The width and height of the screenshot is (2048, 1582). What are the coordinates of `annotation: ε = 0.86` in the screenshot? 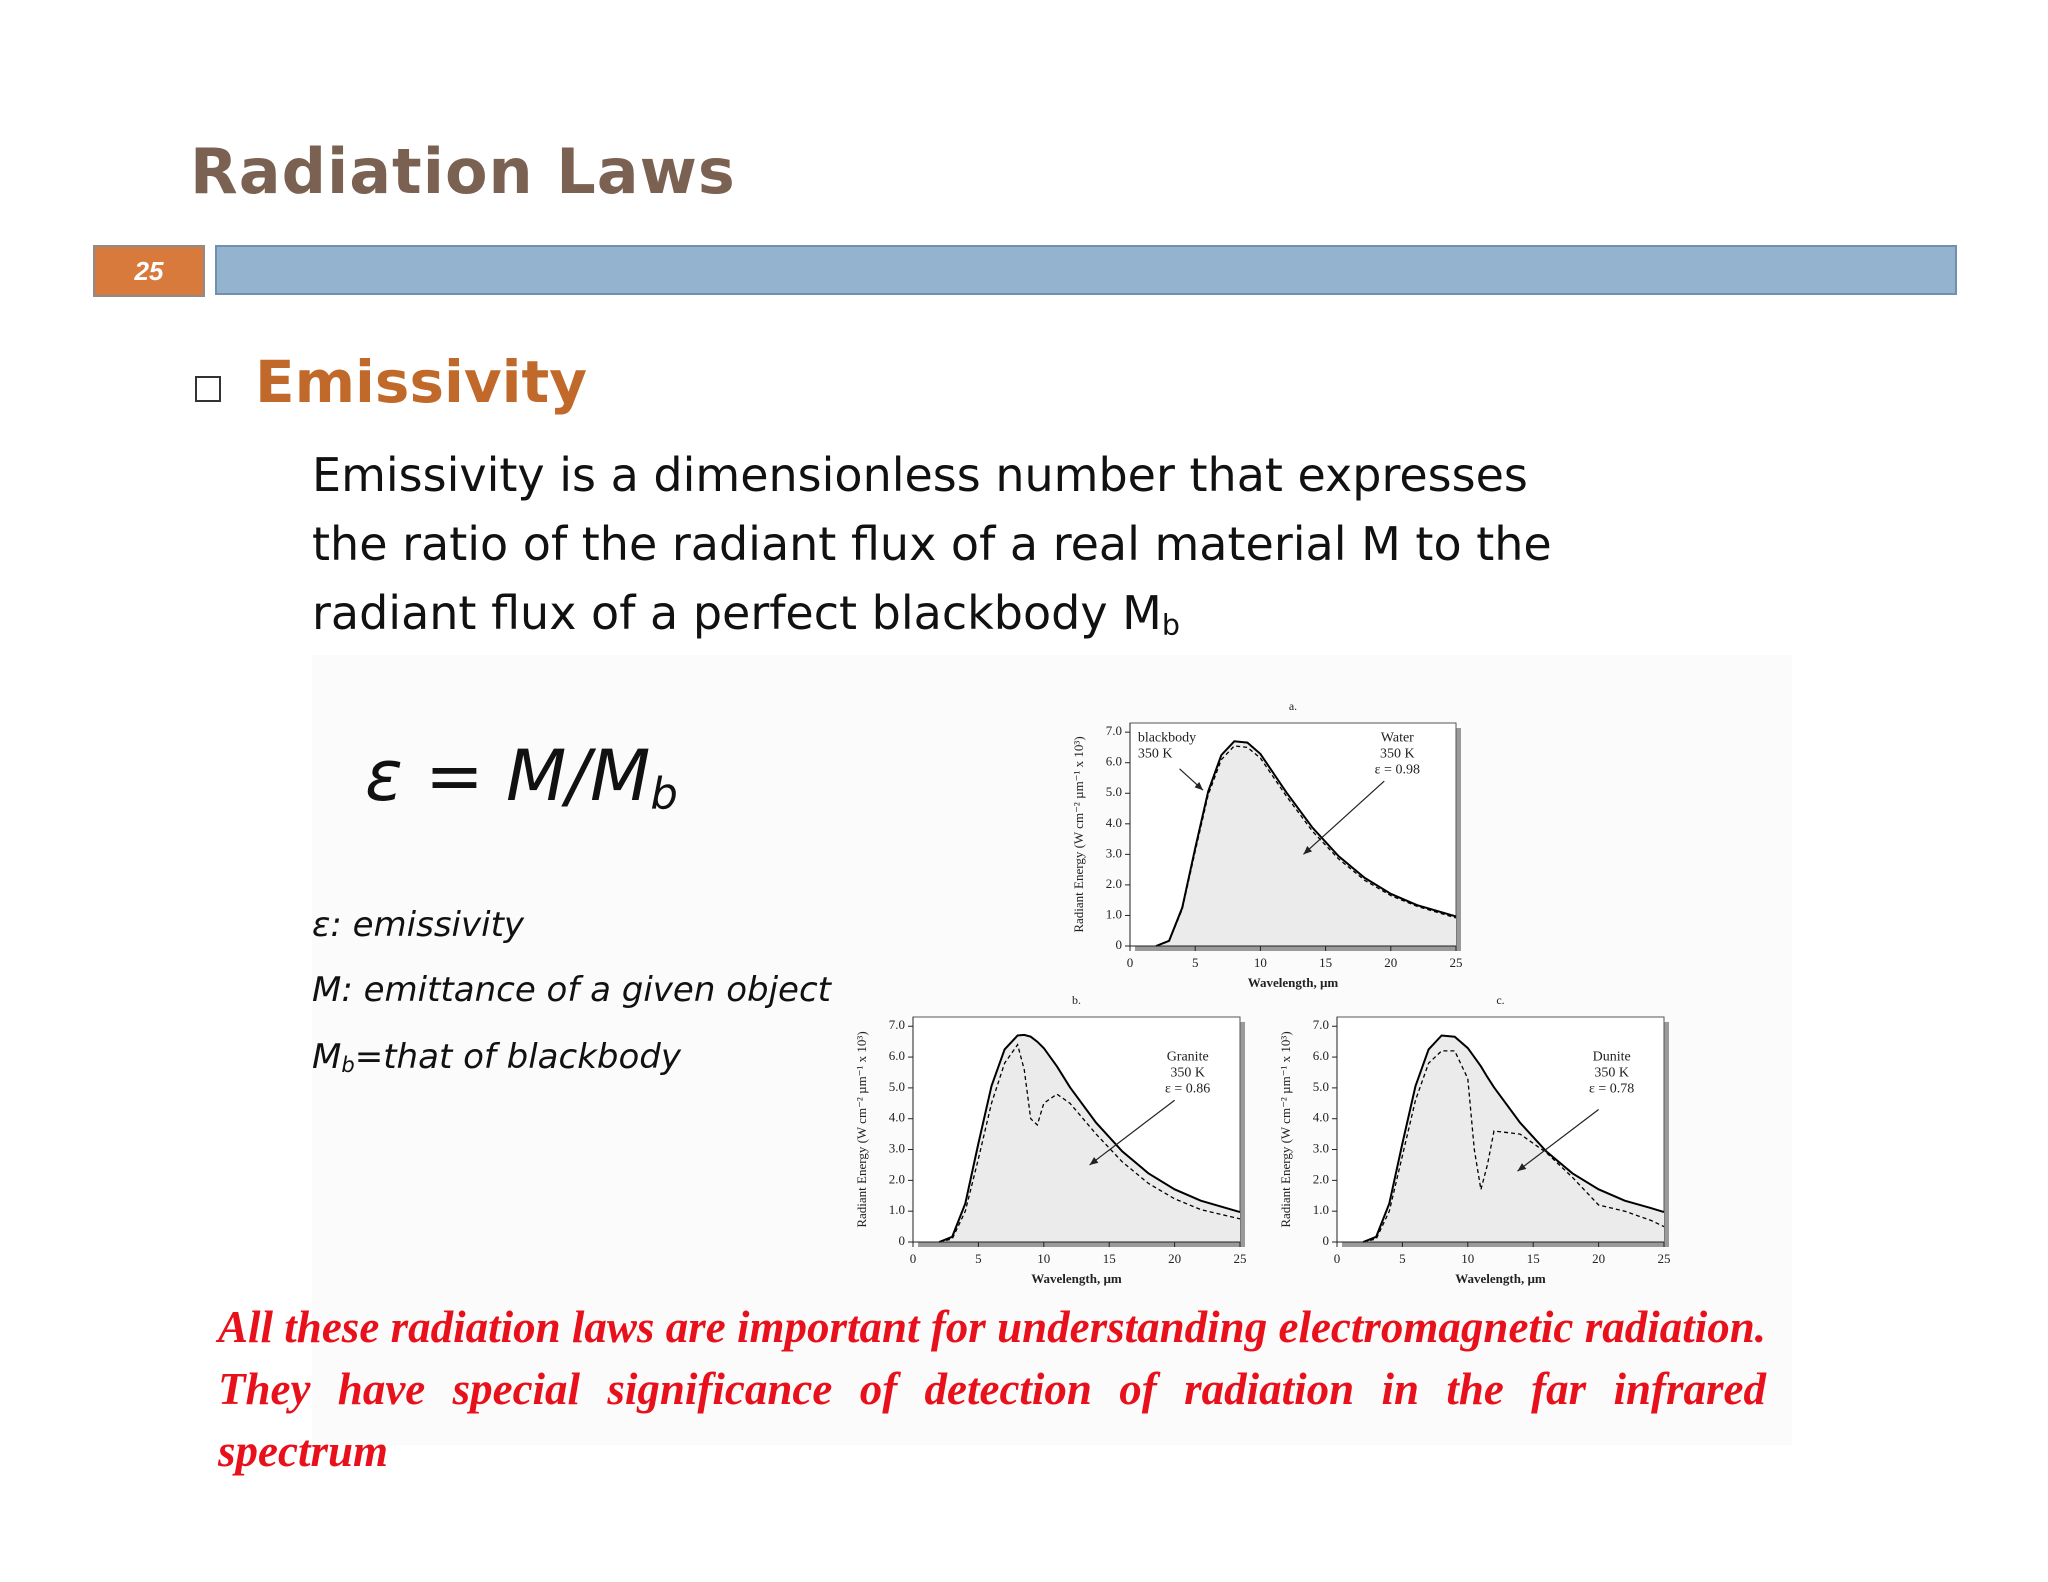 It's located at (1187, 1088).